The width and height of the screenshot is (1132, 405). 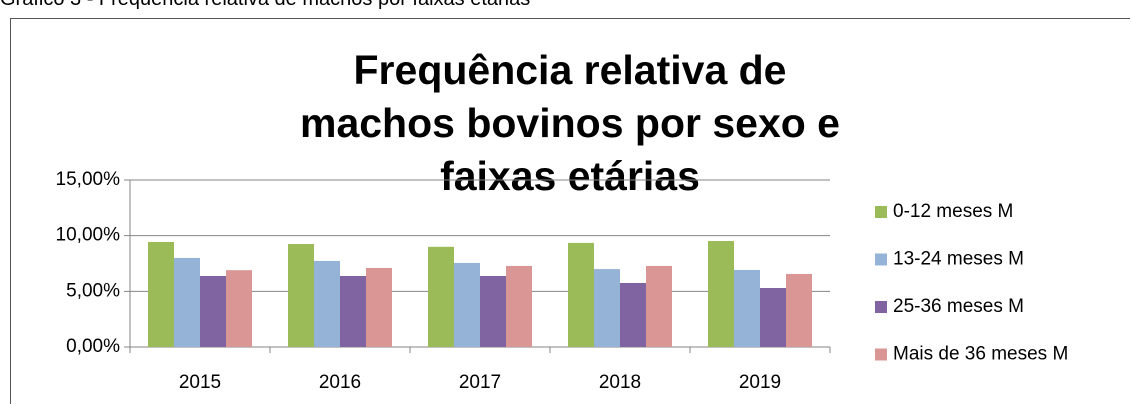 I want to click on x-tick-label: 2016, so click(x=340, y=382).